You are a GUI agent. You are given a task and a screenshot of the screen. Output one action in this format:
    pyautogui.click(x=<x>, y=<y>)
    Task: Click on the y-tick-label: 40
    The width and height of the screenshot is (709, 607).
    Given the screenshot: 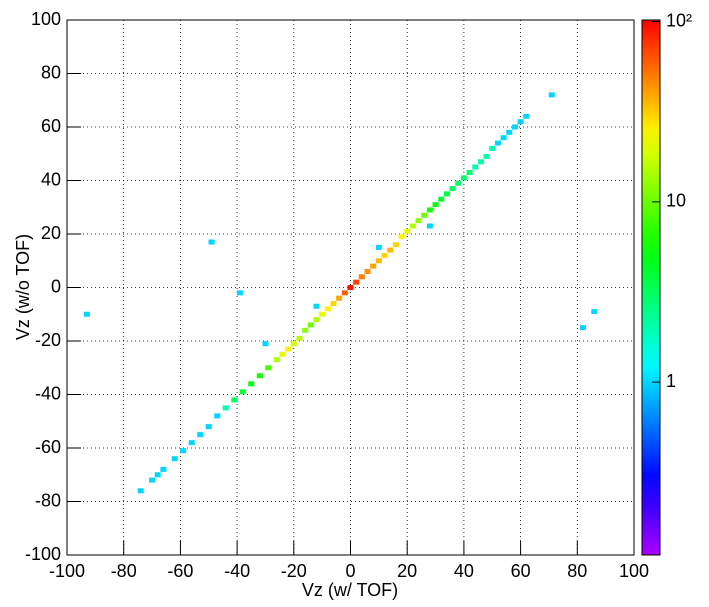 What is the action you would take?
    pyautogui.click(x=51, y=179)
    